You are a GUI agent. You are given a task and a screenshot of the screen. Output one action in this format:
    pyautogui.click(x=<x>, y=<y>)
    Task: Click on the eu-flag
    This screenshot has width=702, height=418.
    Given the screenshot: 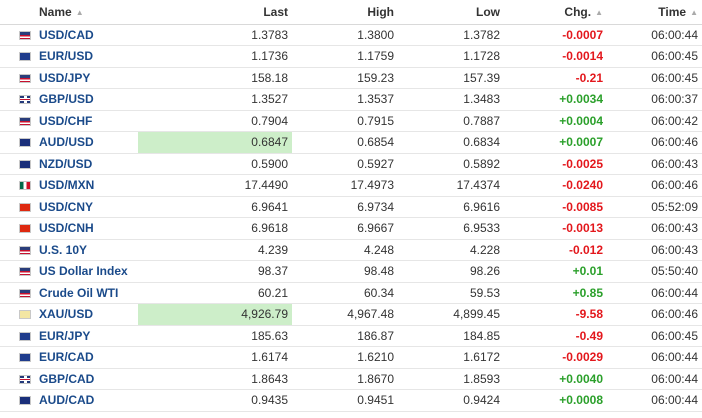 What is the action you would take?
    pyautogui.click(x=25, y=57)
    